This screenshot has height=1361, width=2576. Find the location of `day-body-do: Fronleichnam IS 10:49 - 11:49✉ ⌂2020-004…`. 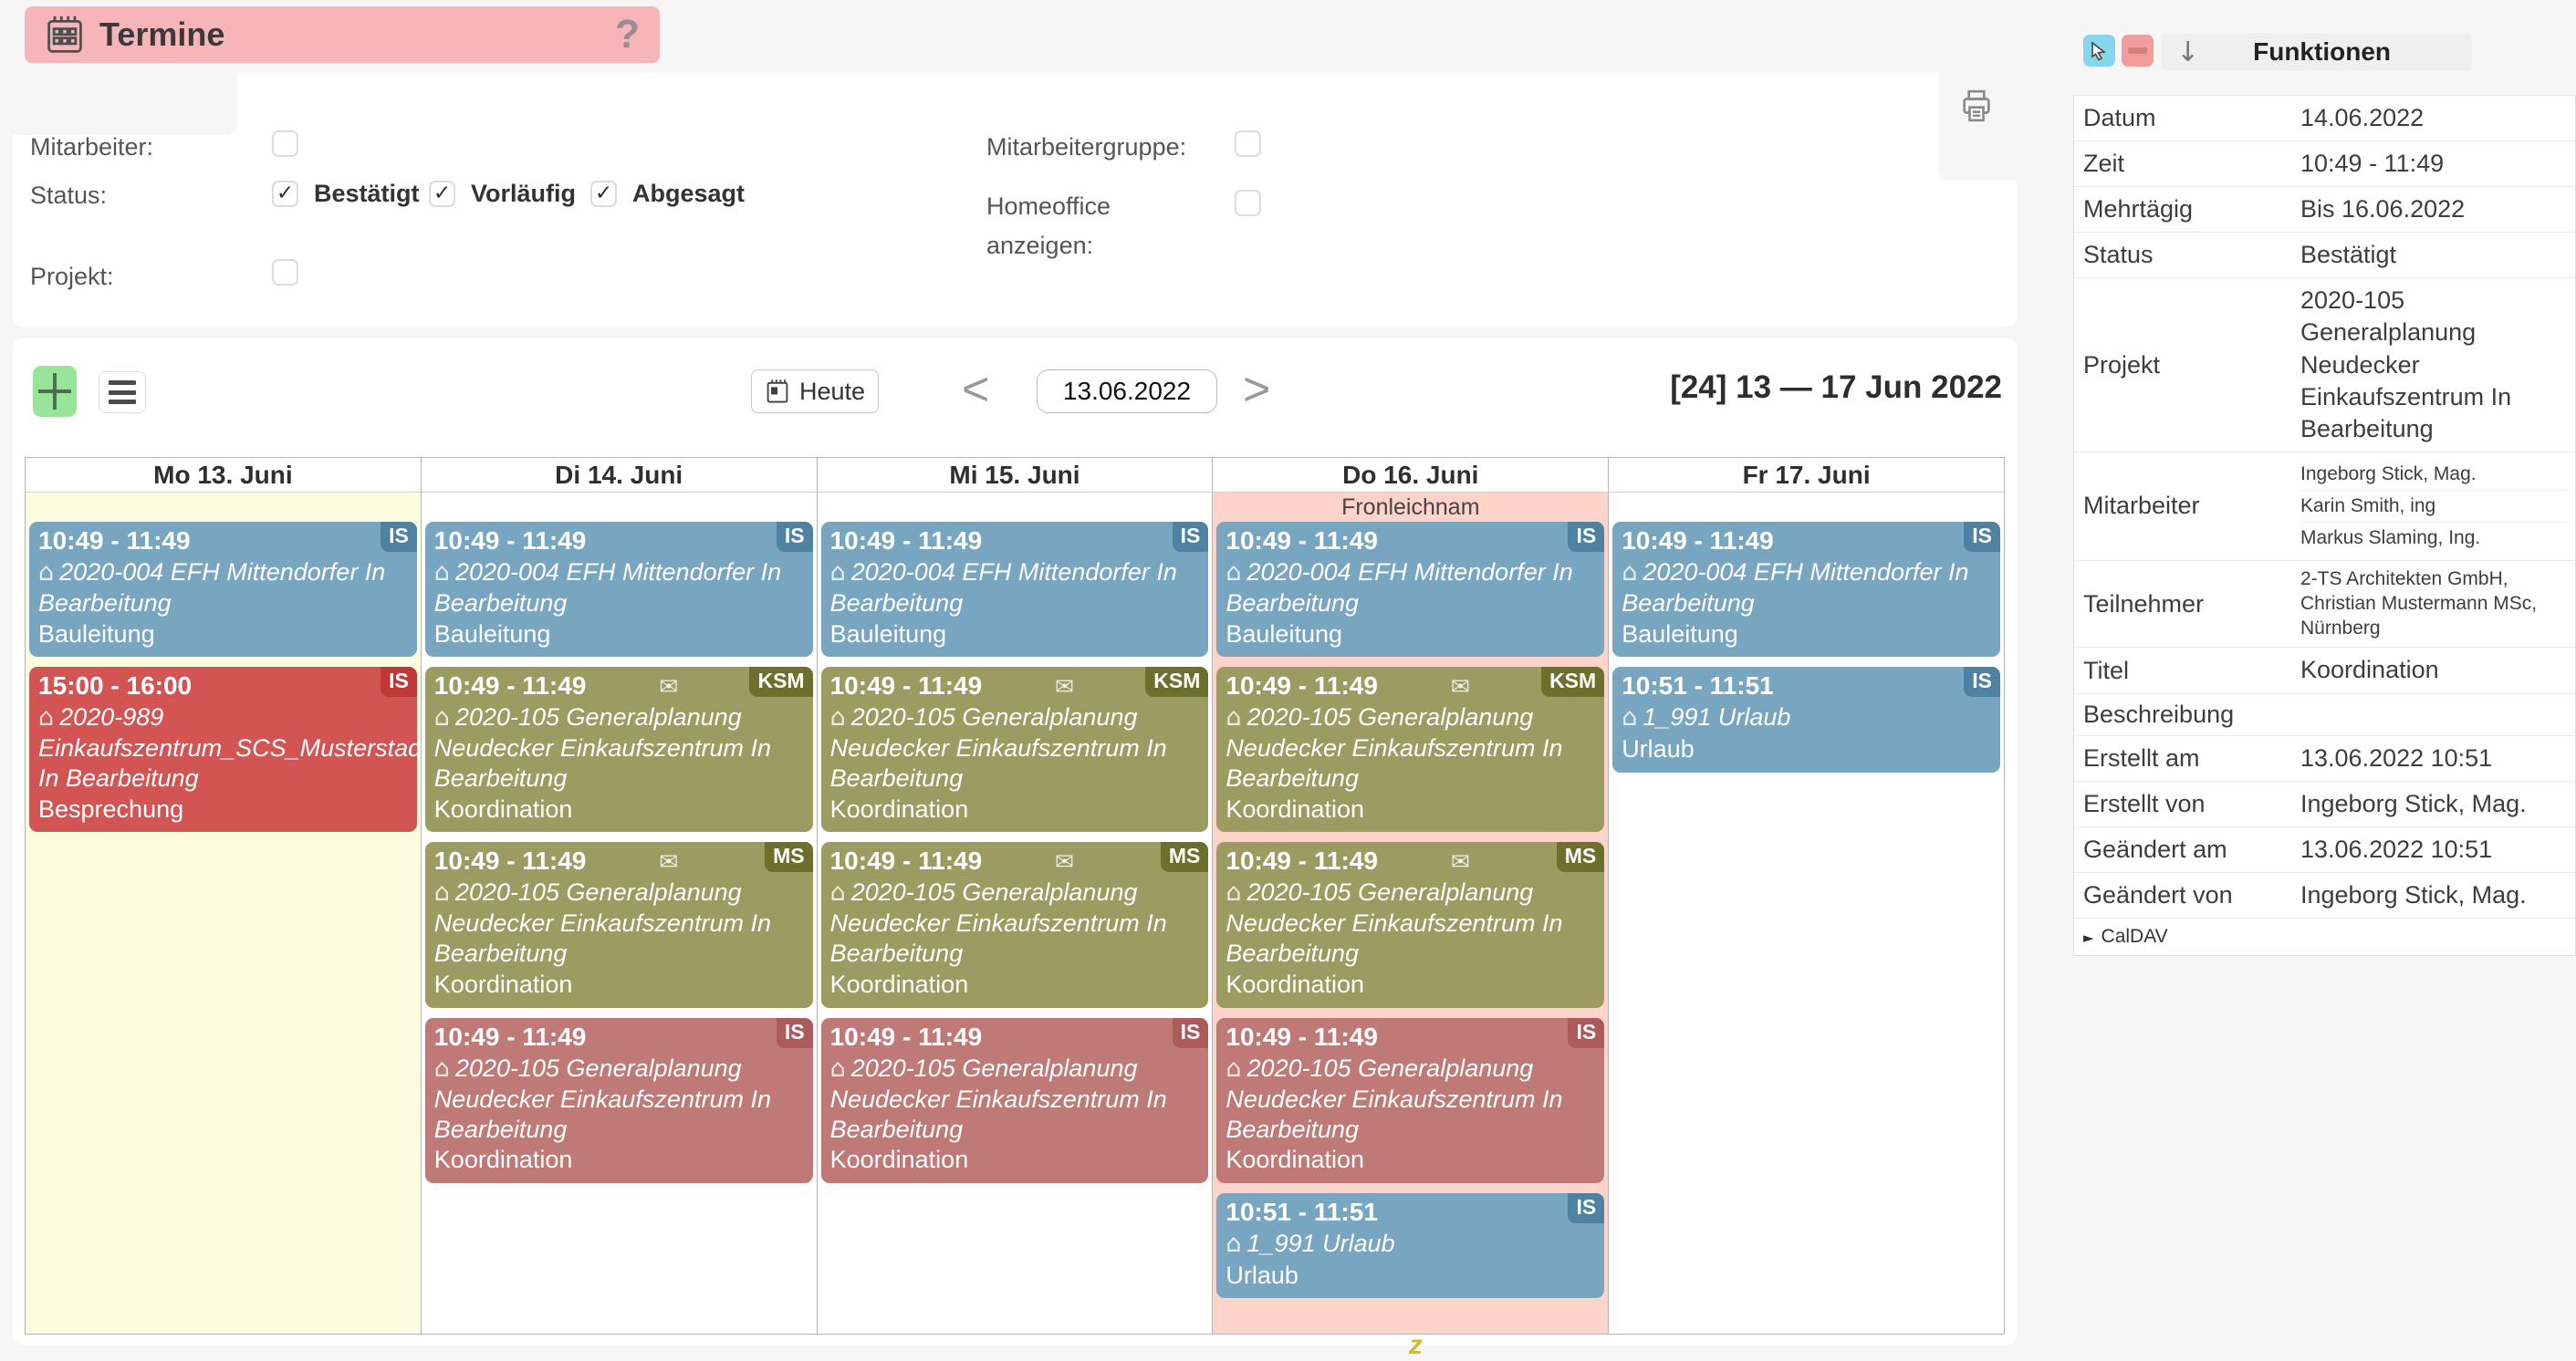

day-body-do: Fronleichnam IS 10:49 - 11:49✉ ⌂2020-004… is located at coordinates (1411, 913).